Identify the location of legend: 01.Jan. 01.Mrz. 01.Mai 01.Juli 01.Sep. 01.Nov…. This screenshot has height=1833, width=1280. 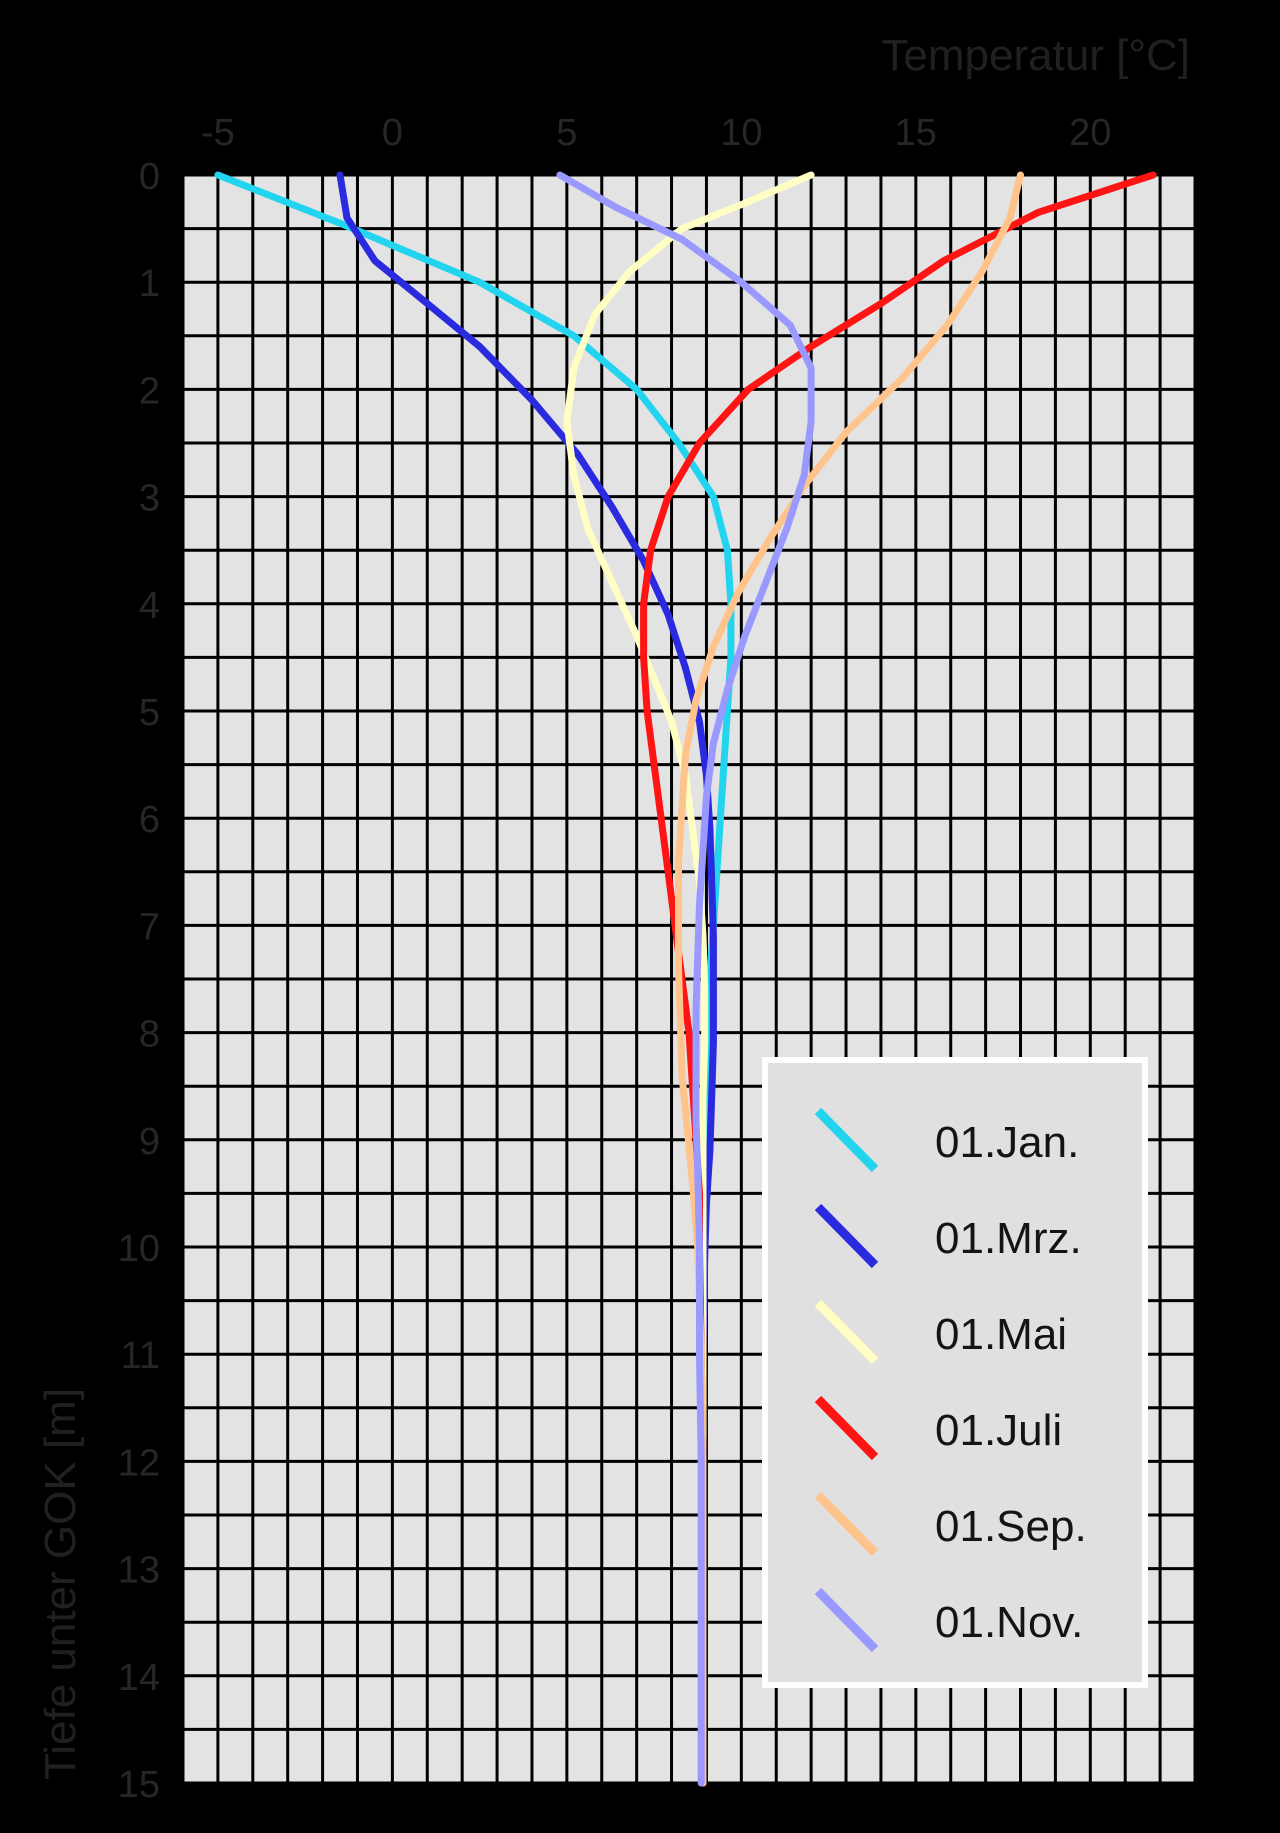
(955, 1372).